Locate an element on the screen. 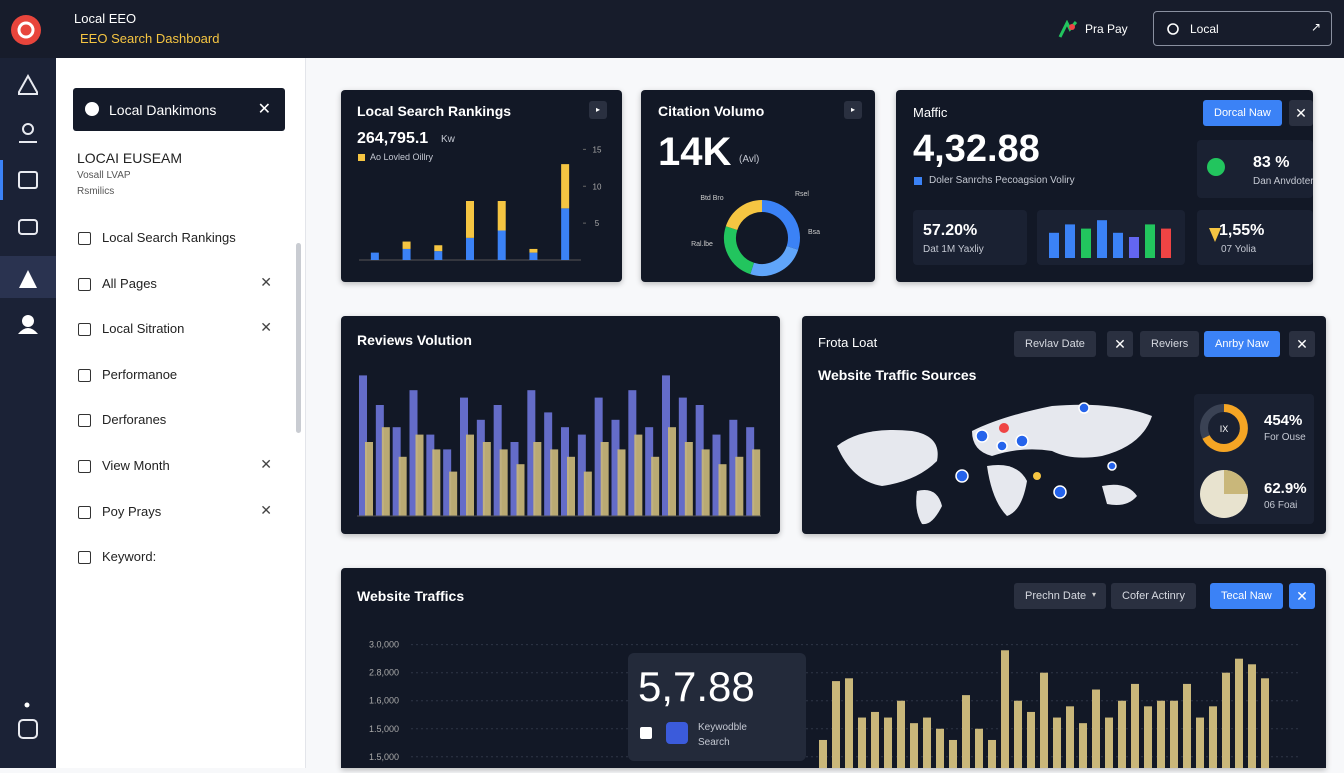  tooltip: 5,7.88 Keywodble Search is located at coordinates (717, 707).